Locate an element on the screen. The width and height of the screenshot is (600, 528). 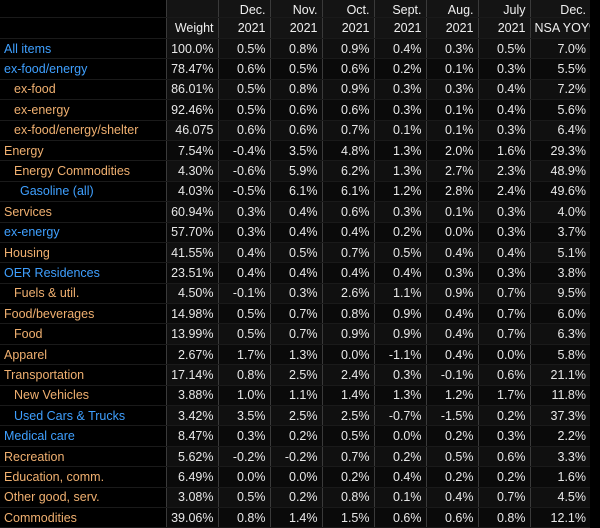
row-weight: 39.06% is located at coordinates (192, 517).